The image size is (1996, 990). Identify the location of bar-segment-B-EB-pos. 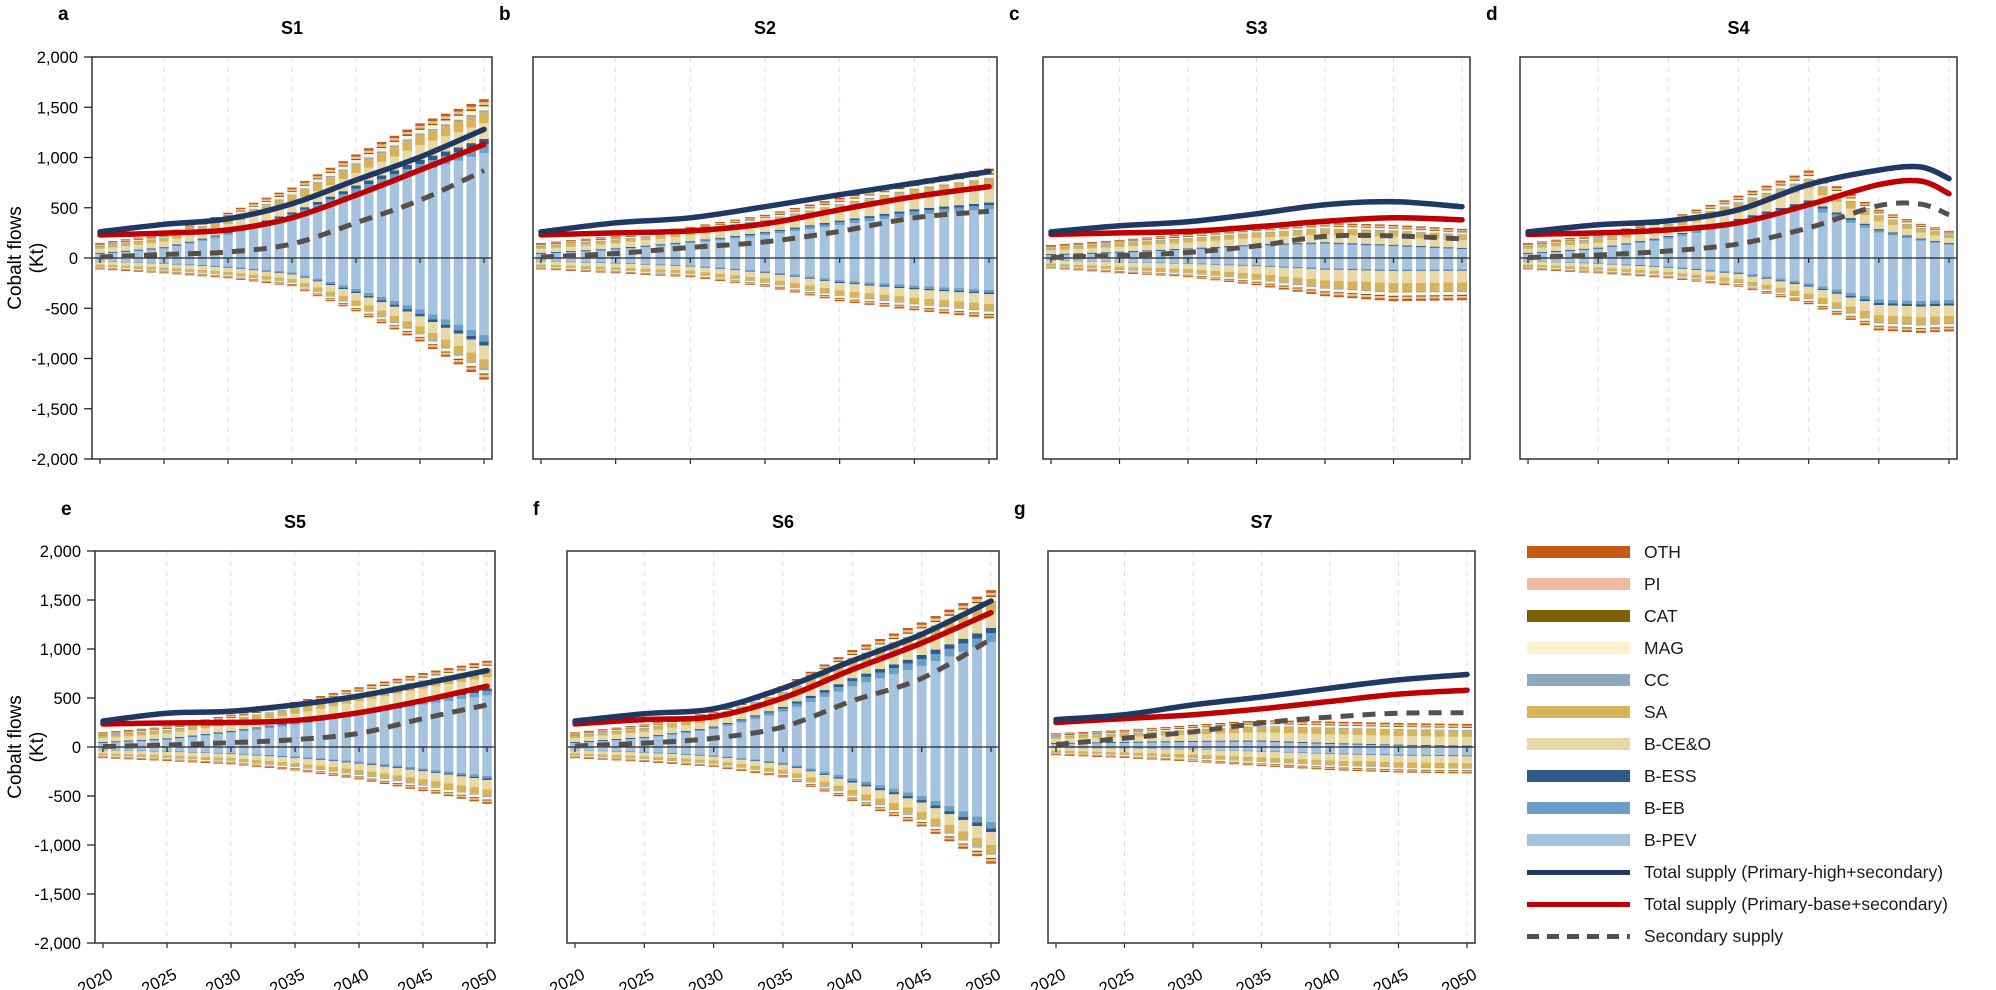
(1892, 234).